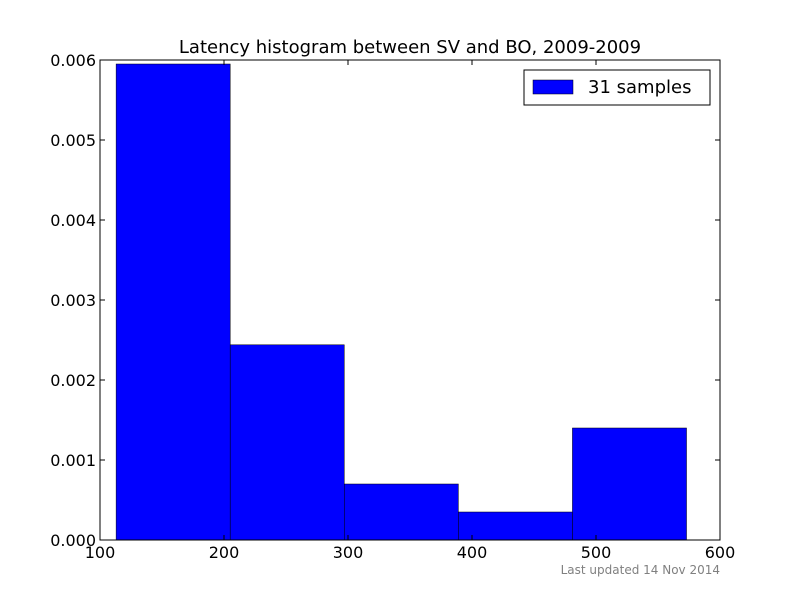  Describe the element at coordinates (348, 552) in the screenshot. I see `x-tick-label: 300` at that location.